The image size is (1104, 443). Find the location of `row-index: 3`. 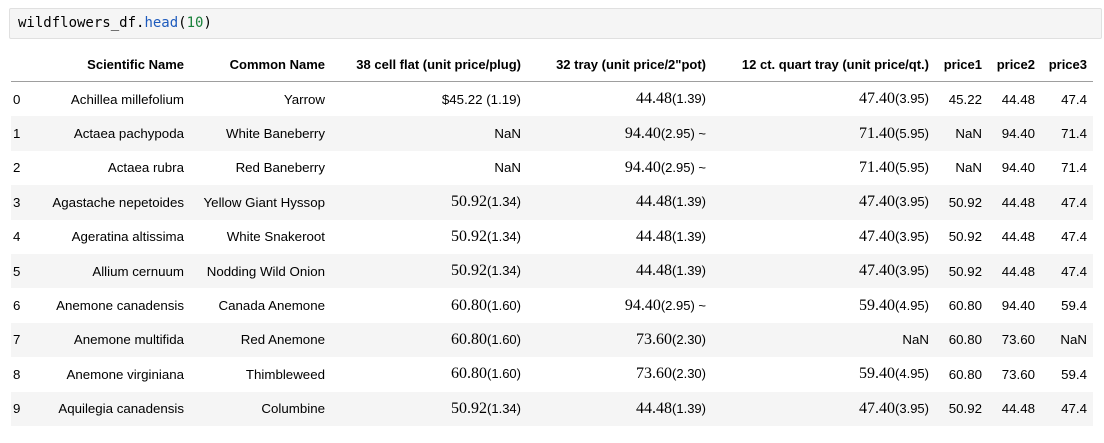

row-index: 3 is located at coordinates (23, 202).